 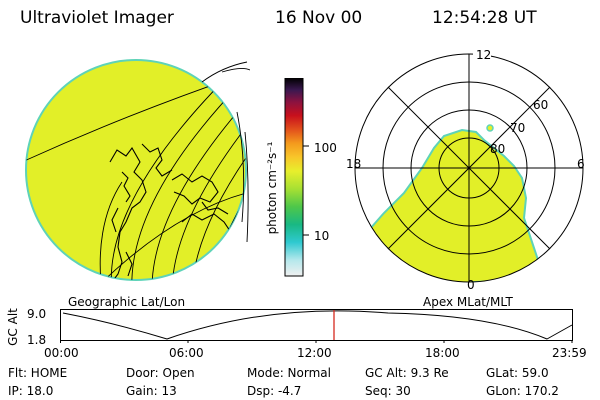 I want to click on mode-status: Mode: Normal, so click(x=289, y=373).